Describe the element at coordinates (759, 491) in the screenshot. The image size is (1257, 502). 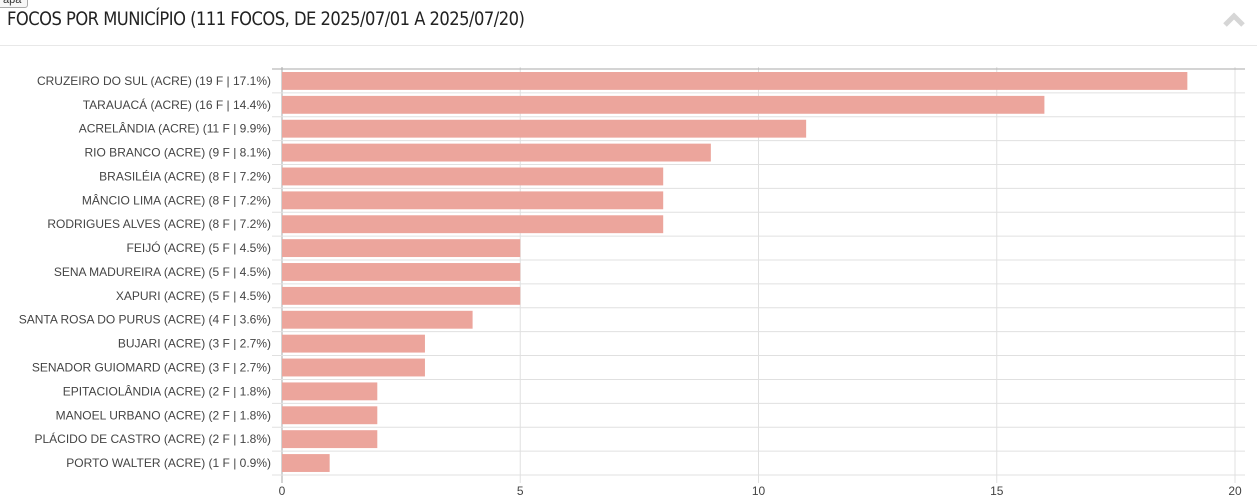
I see `x-tick-label: 10` at that location.